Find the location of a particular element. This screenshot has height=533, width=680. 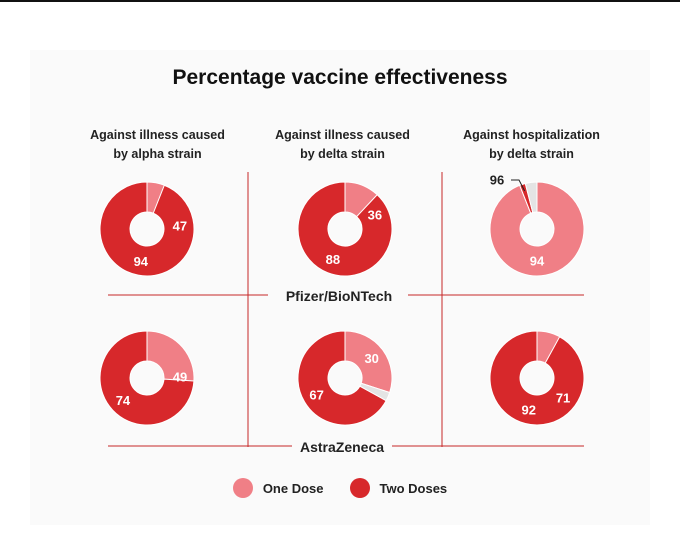

data-label-two-doses: 67 is located at coordinates (316, 394).